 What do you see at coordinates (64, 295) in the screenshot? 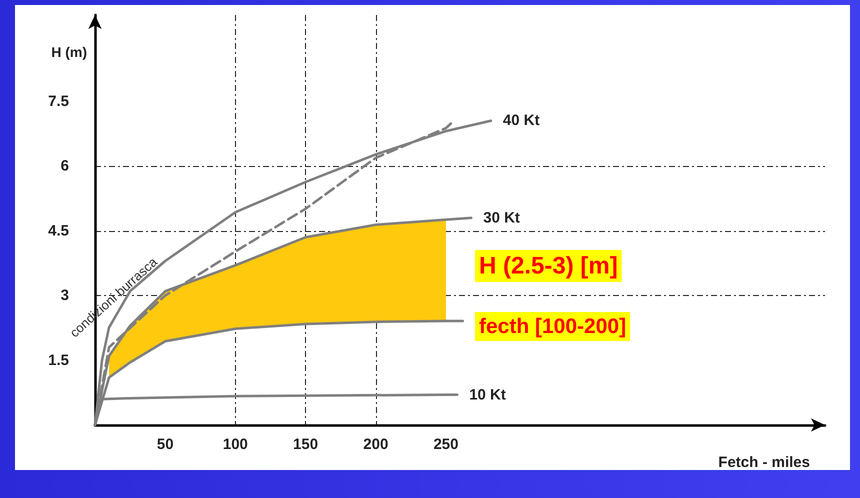
I see `y-tick-label: 3` at bounding box center [64, 295].